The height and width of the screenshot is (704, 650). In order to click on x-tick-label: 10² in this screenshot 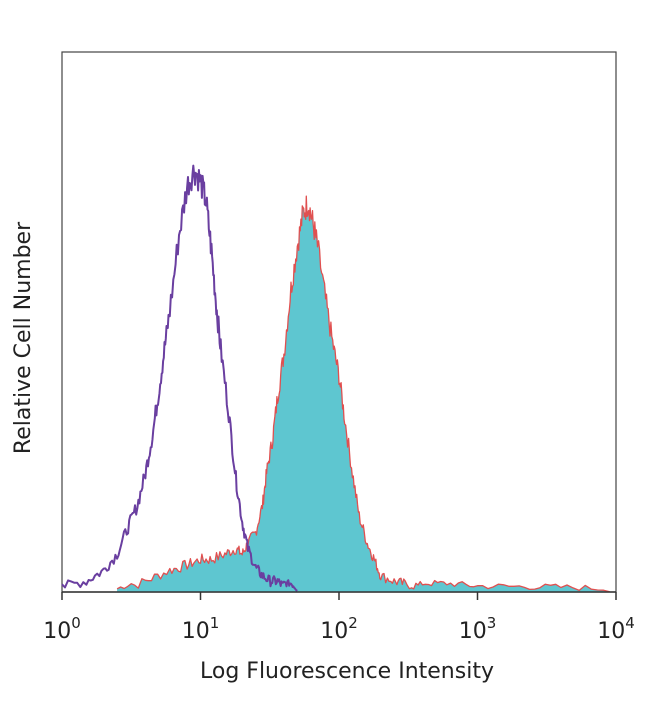, I will do `click(339, 629)`.